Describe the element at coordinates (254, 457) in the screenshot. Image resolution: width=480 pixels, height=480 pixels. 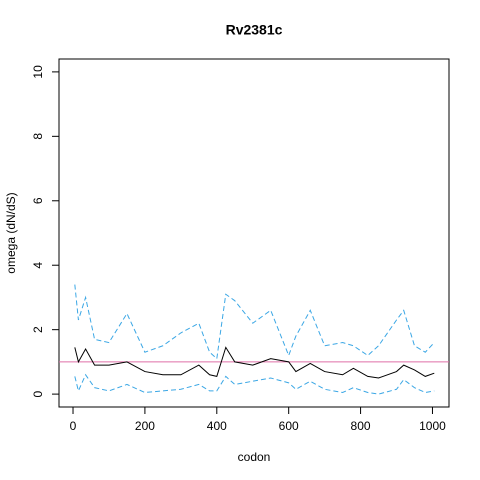
I see `x-axis-label: codon` at that location.